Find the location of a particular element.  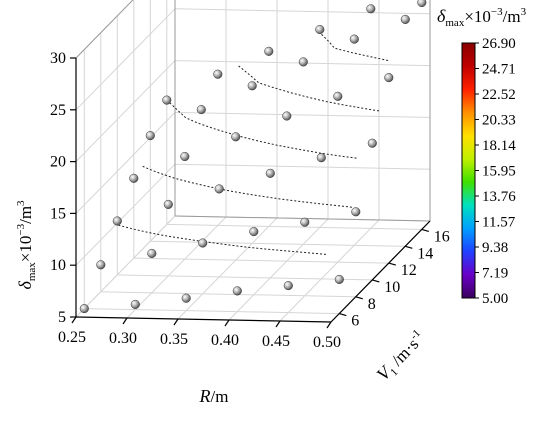

y-tick is located at coordinates (343, 315).